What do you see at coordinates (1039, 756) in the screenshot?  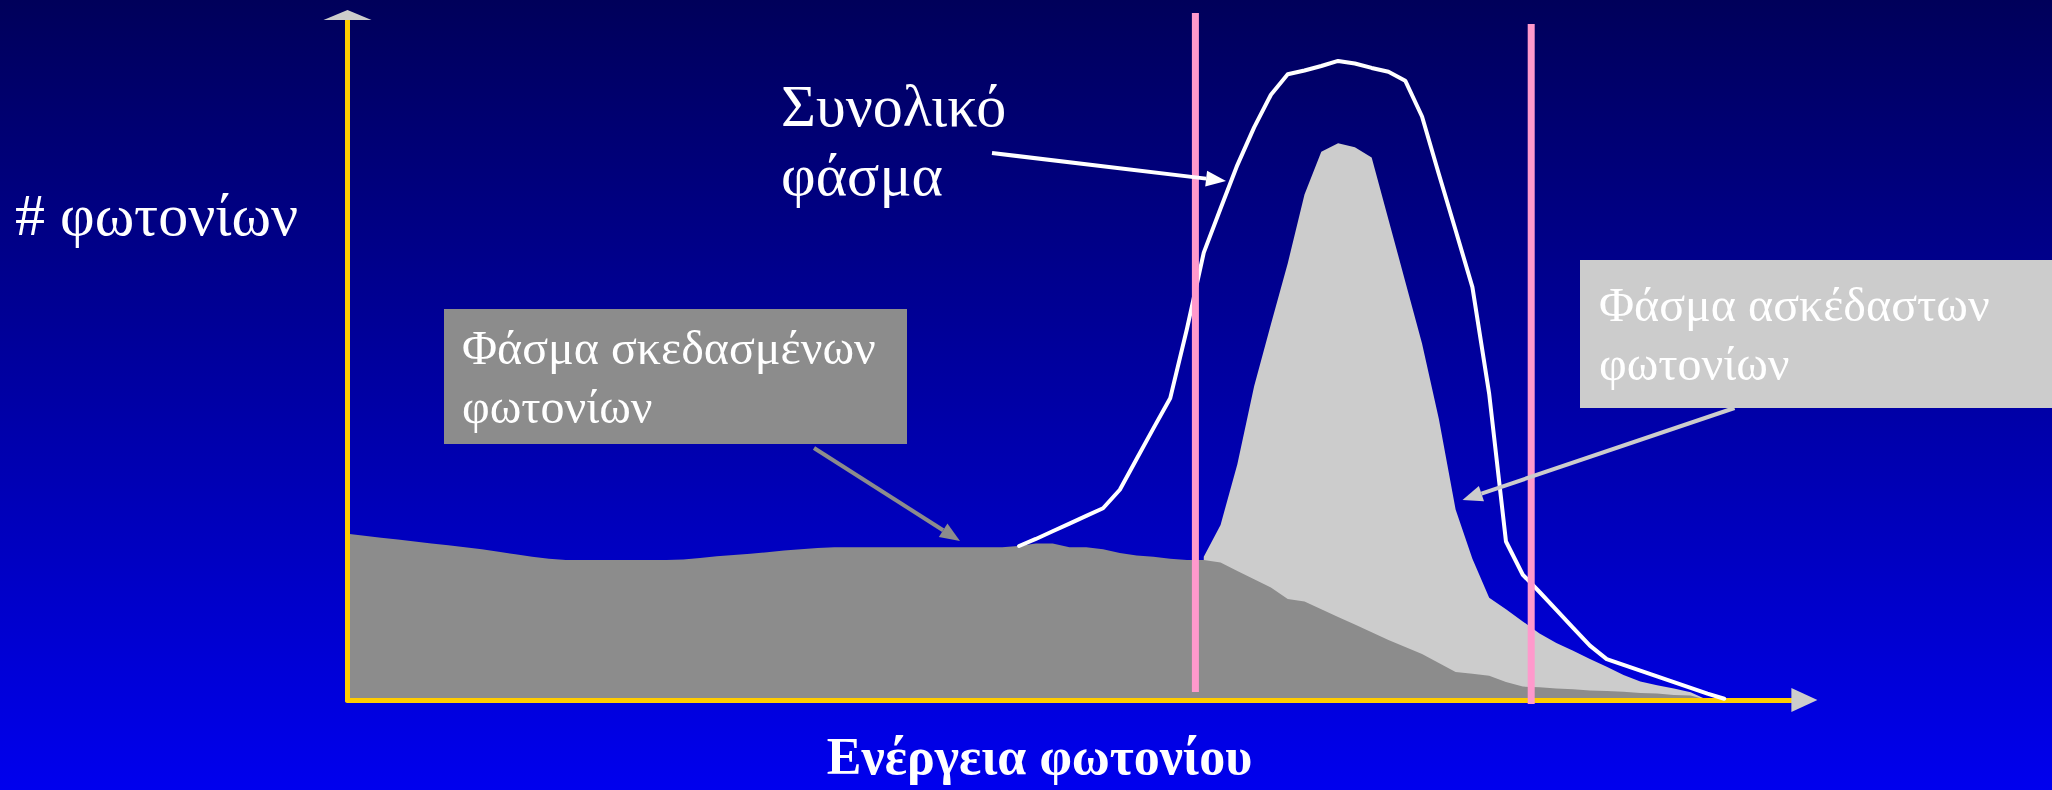 I see `x-axis-title: Ενέργεια φωτονίου` at bounding box center [1039, 756].